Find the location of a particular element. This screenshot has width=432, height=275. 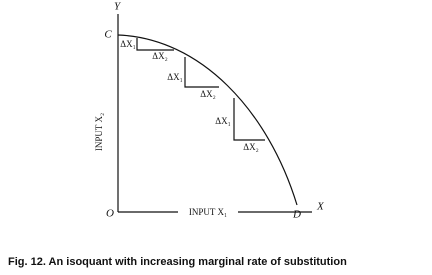

point-label: C is located at coordinates (108, 35).